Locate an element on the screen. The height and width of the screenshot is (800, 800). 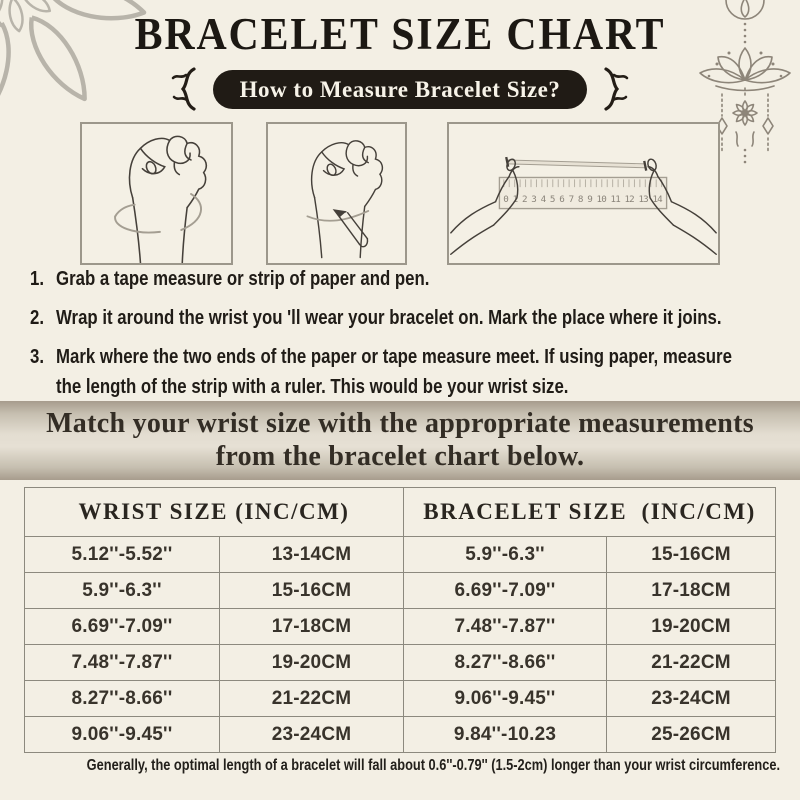
wrist-cm-cell: 15-16CM is located at coordinates (311, 590).